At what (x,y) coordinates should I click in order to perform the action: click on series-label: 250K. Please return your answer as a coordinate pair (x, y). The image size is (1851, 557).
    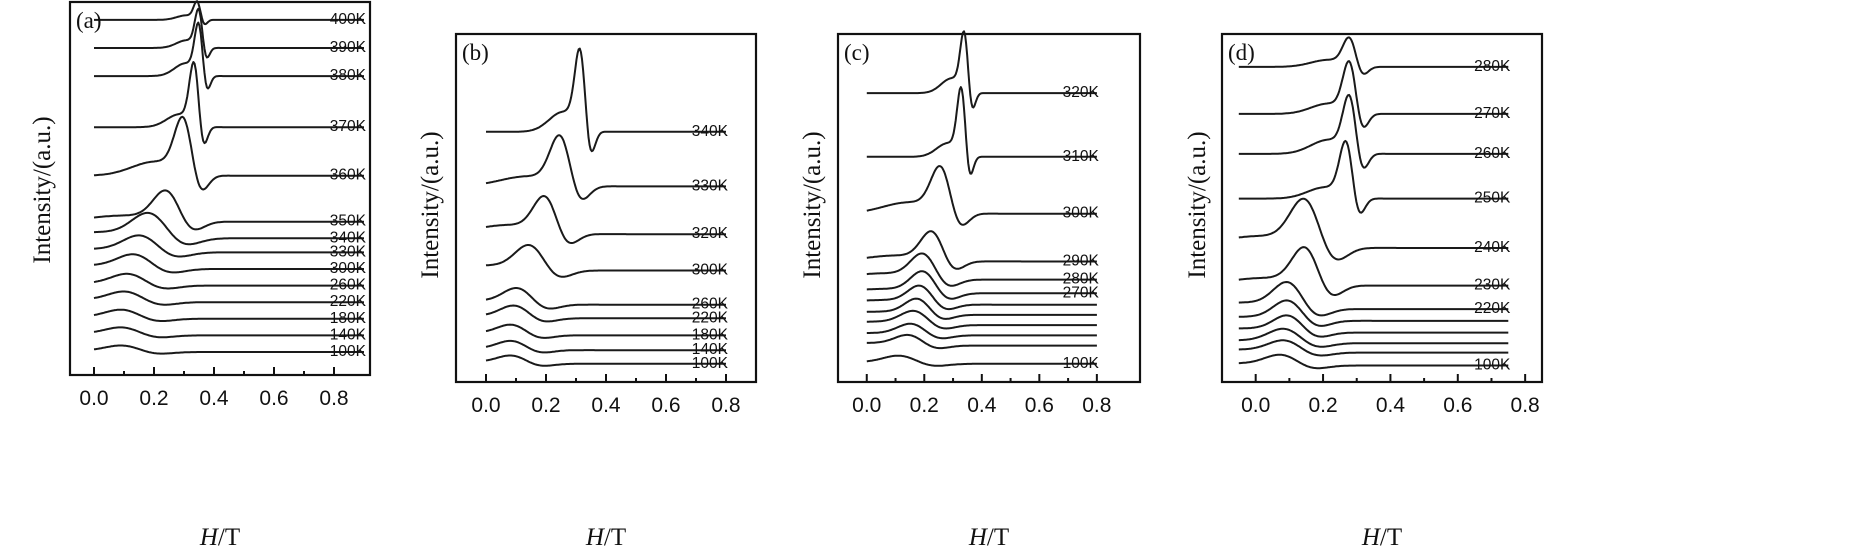
    Looking at the image, I should click on (1492, 198).